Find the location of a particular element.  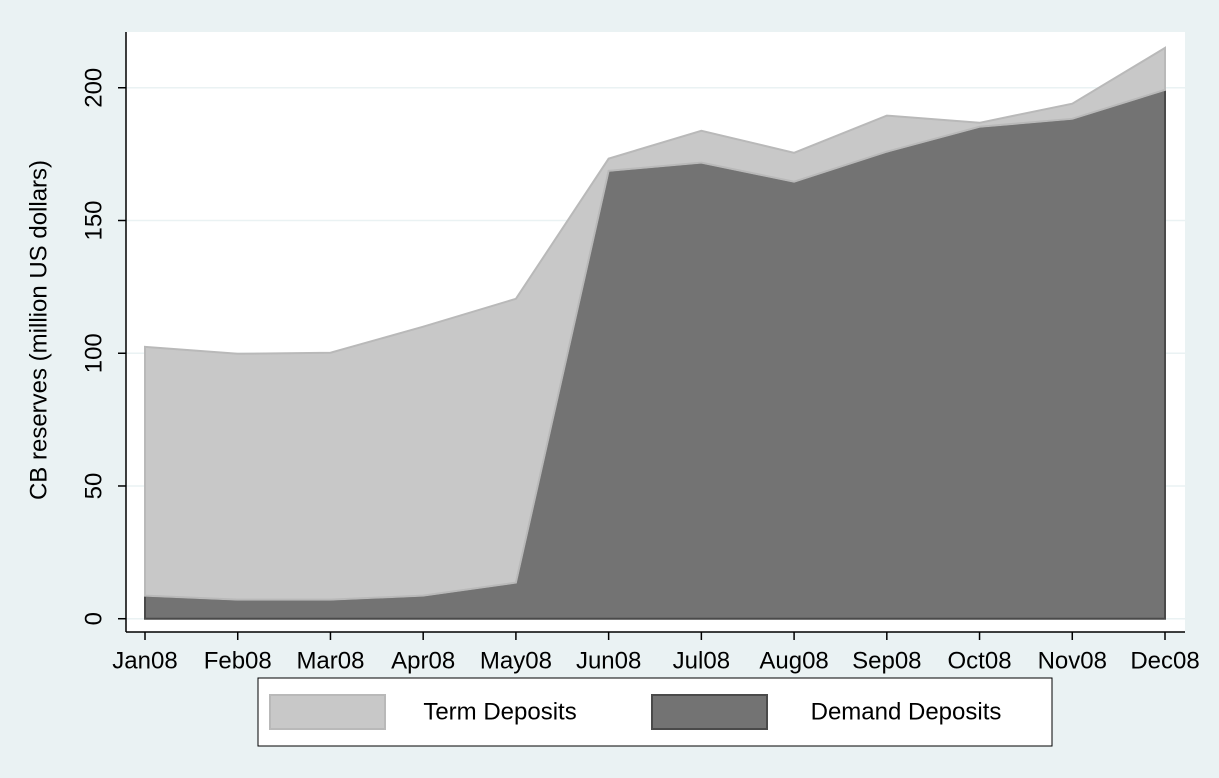

y-tick-label: 50 is located at coordinates (93, 486).